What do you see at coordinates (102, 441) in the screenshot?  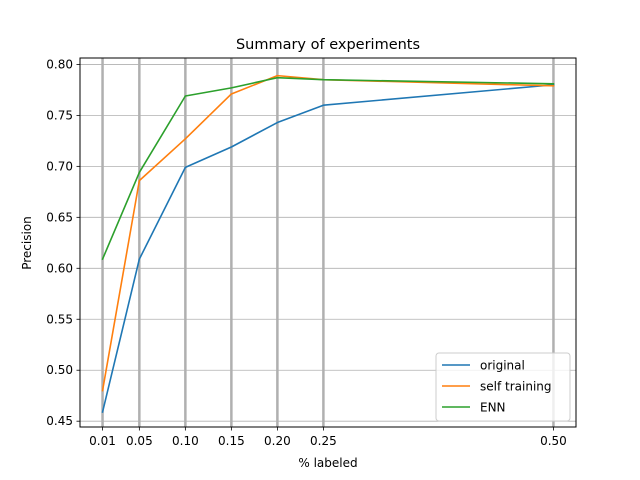 I see `x-tick-label: 0.01` at bounding box center [102, 441].